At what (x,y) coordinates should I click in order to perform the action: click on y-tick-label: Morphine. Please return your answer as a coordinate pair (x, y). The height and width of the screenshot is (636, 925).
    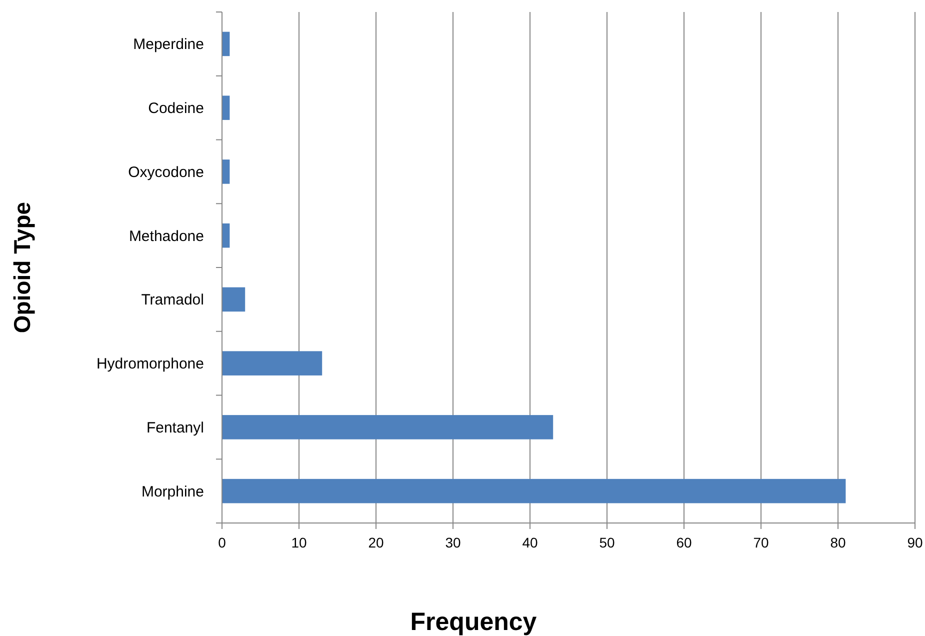
    Looking at the image, I should click on (172, 491).